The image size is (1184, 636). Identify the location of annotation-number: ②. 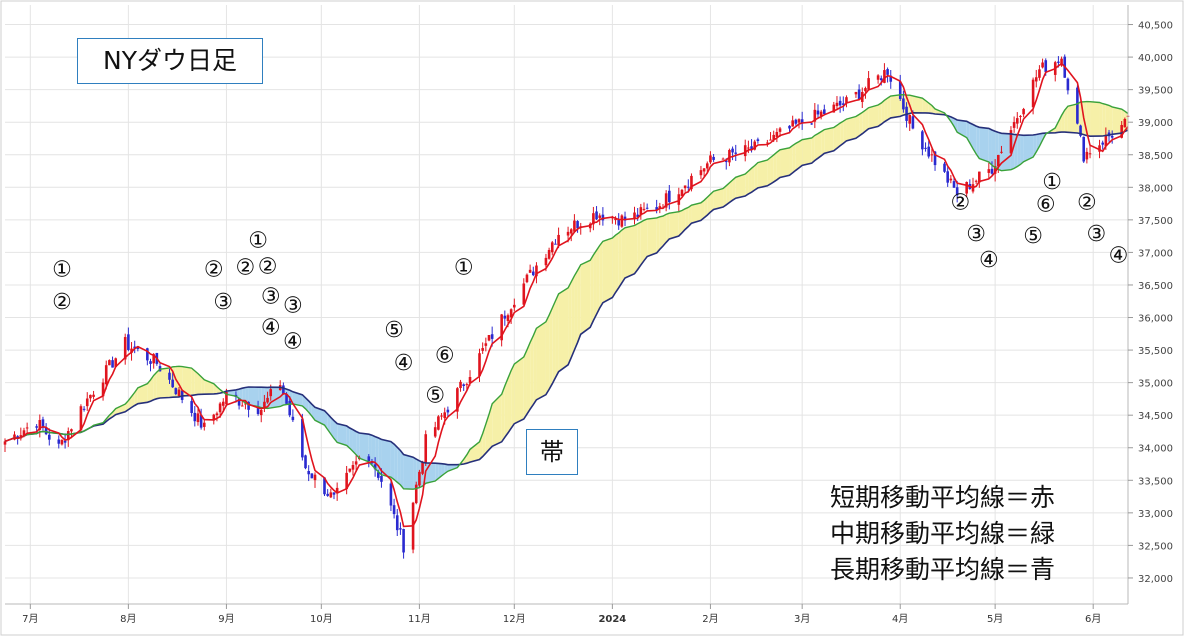
(214, 270).